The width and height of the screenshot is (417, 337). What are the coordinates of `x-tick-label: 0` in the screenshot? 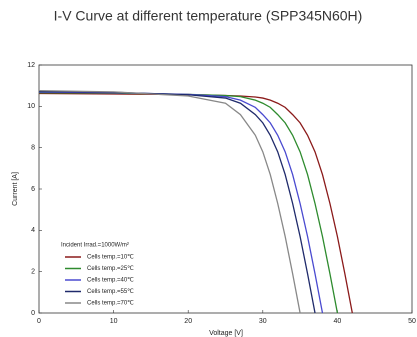 It's located at (39, 321).